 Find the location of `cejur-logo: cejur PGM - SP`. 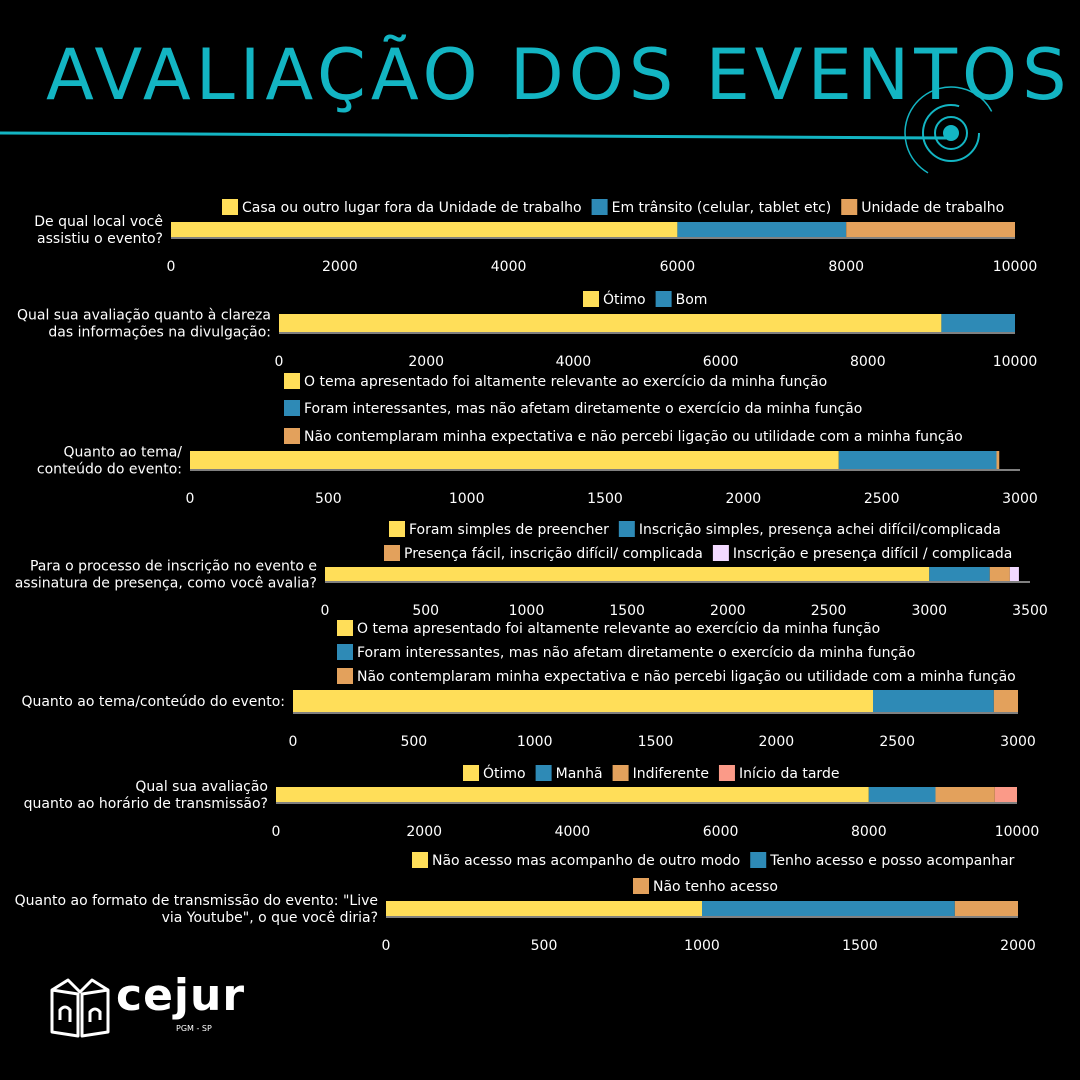

cejur-logo: cejur PGM - SP is located at coordinates (148, 1008).